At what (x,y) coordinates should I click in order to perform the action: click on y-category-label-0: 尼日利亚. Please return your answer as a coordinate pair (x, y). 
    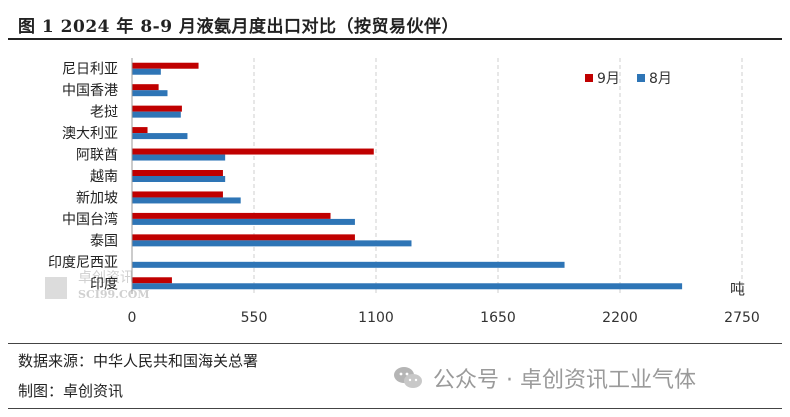
    Looking at the image, I should click on (90, 70).